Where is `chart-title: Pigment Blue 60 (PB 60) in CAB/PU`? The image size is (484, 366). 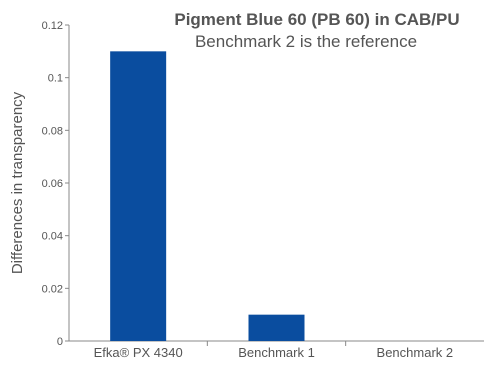
chart-title: Pigment Blue 60 (PB 60) in CAB/PU is located at coordinates (316, 19).